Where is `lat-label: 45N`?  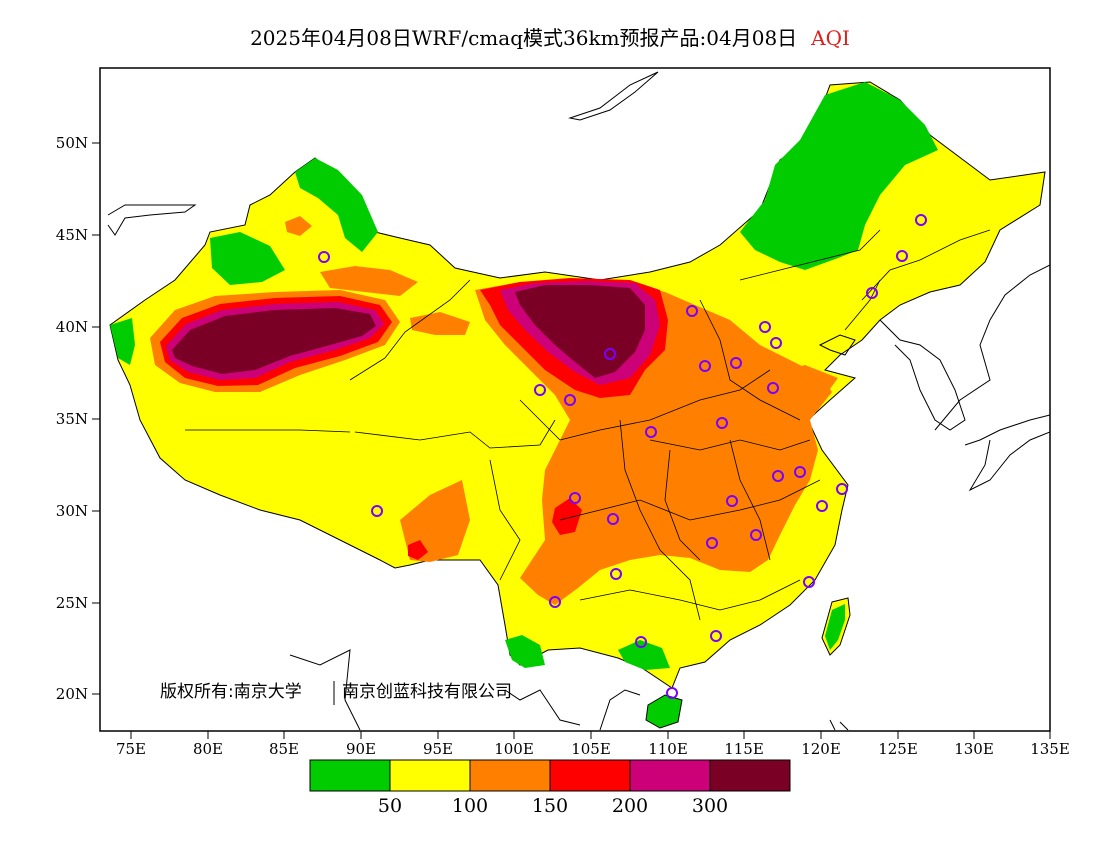
lat-label: 45N is located at coordinates (72, 235).